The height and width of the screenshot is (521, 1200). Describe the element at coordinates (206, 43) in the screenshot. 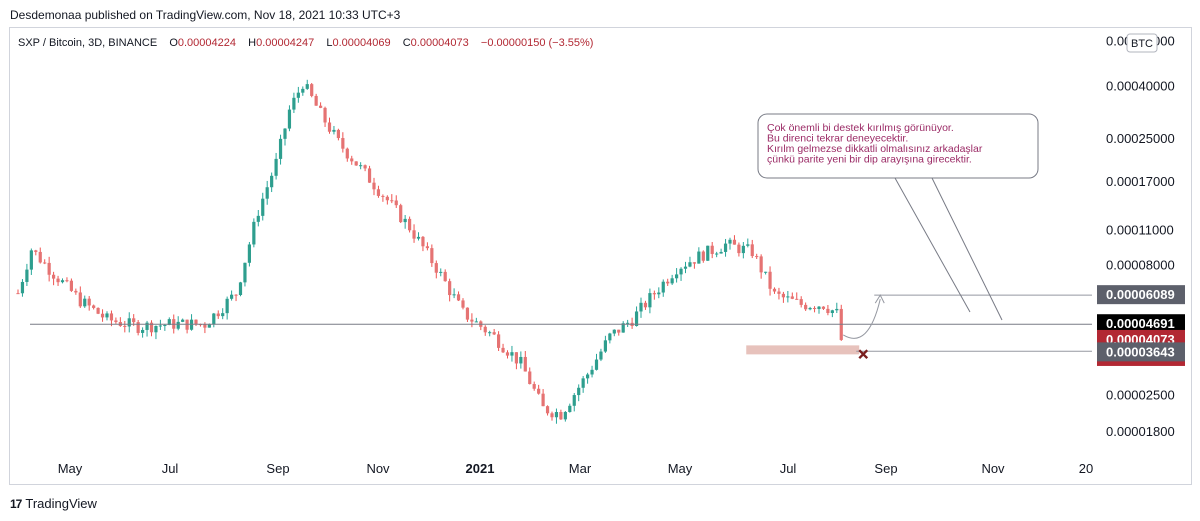

I see `open-value: 0.00004224` at that location.